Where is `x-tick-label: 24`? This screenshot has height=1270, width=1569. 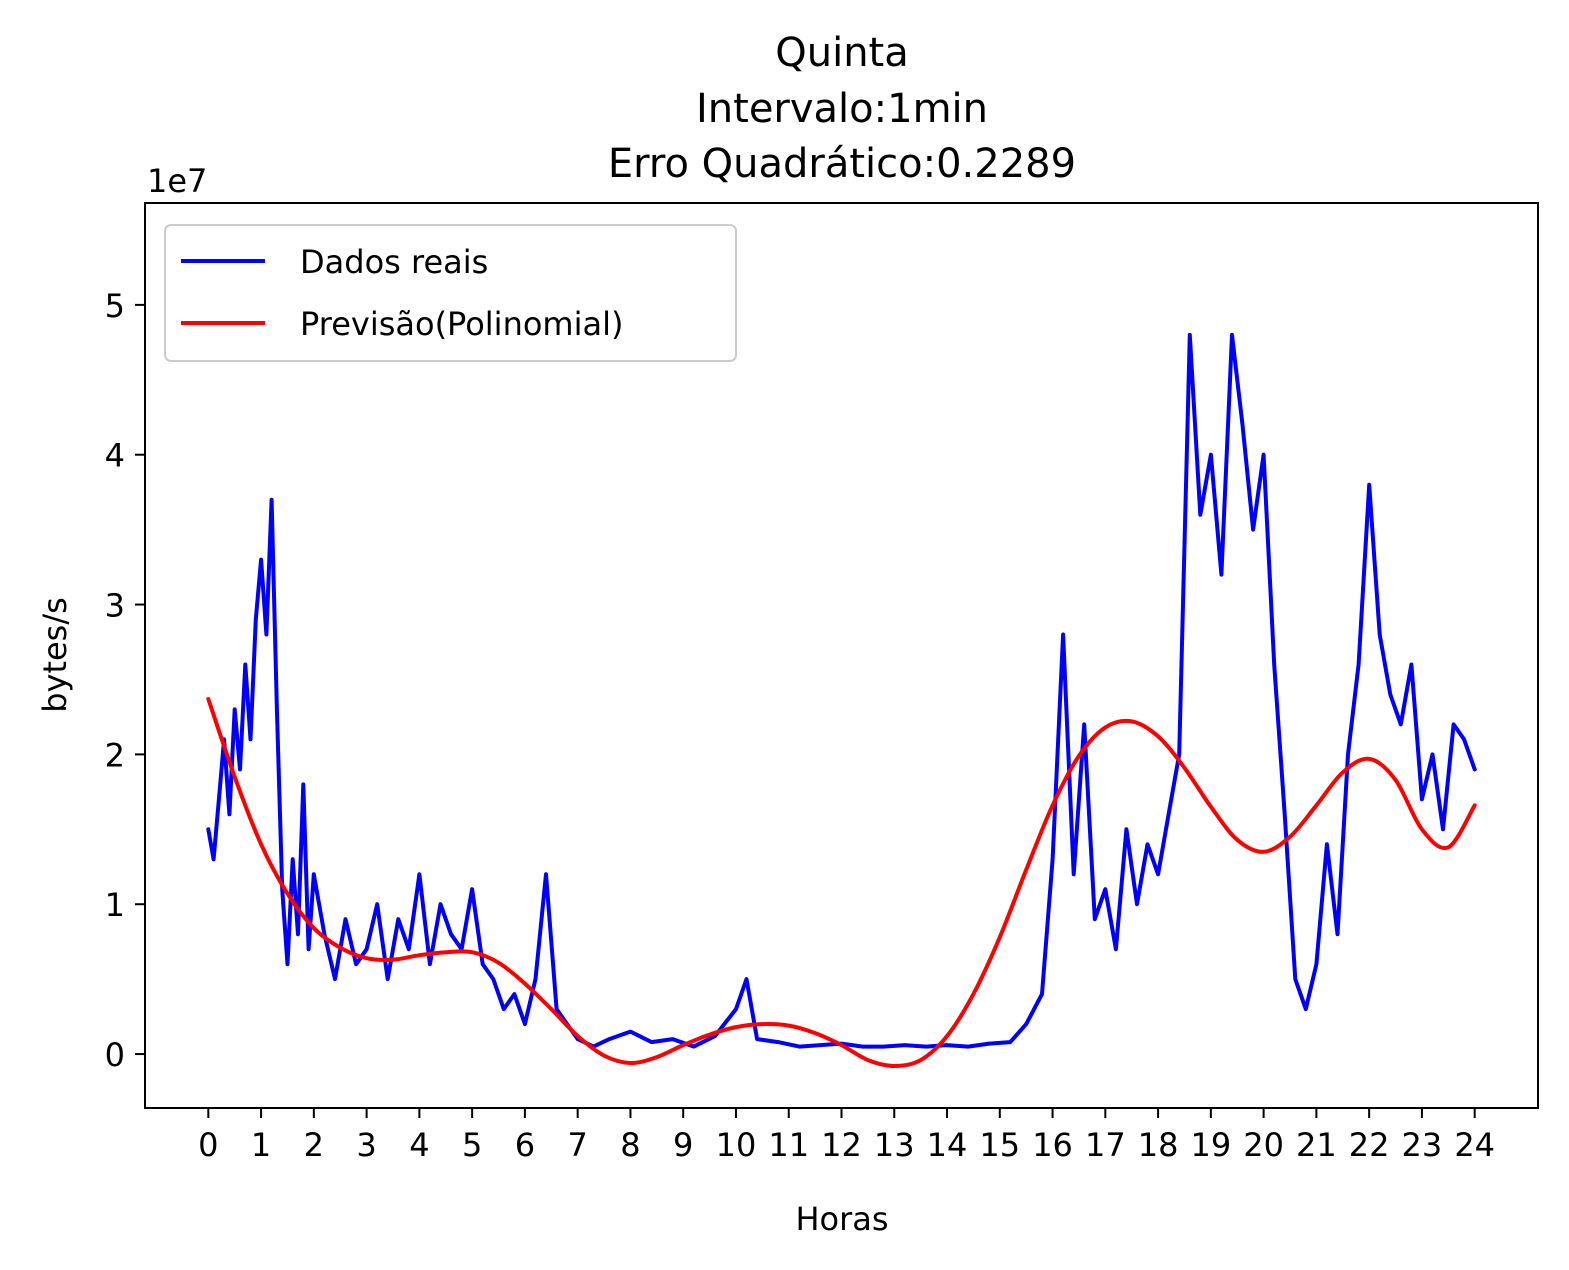 x-tick-label: 24 is located at coordinates (1474, 1145).